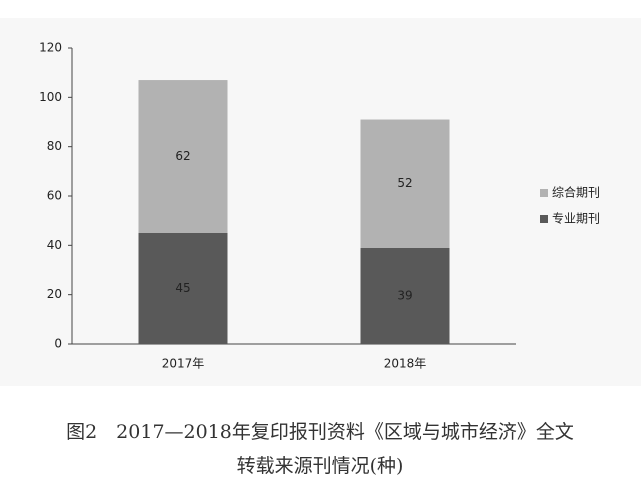  I want to click on value-label: 52, so click(404, 183).